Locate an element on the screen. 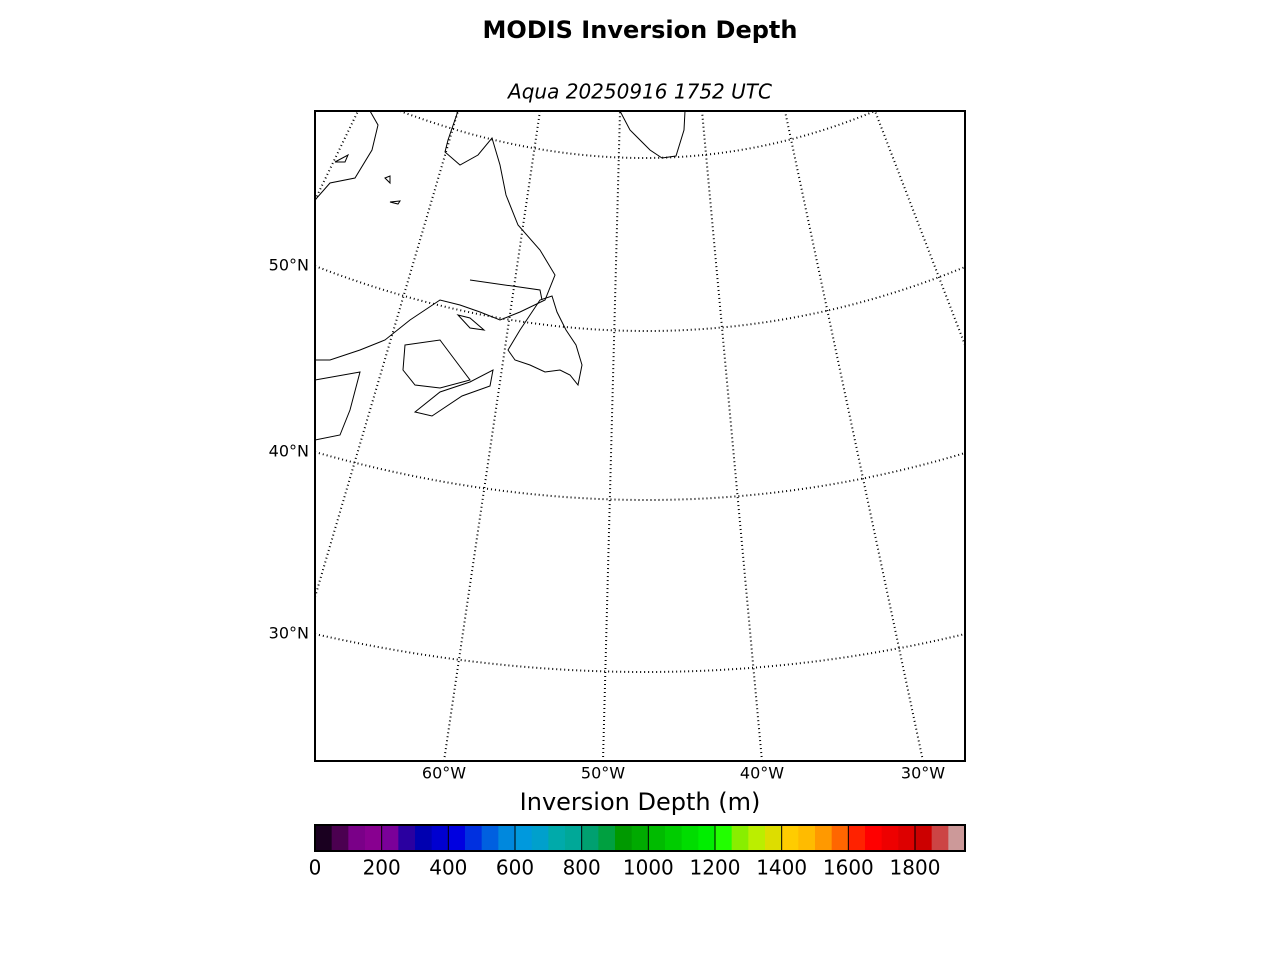  colorbar-tick-label: 600 is located at coordinates (515, 868).